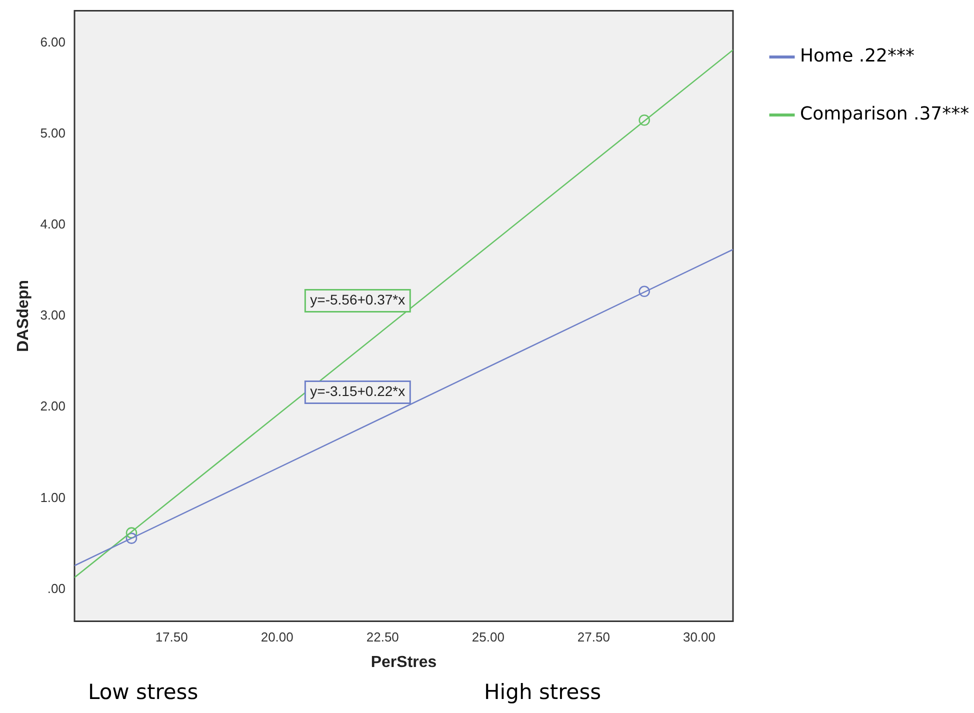 This screenshot has height=713, width=974. What do you see at coordinates (53, 132) in the screenshot?
I see `y-tick-label: 5.00` at bounding box center [53, 132].